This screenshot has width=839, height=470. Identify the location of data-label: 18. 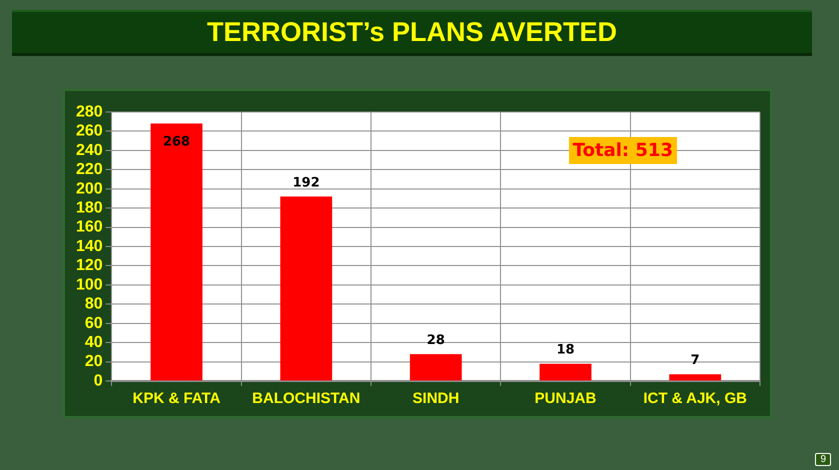
(565, 350).